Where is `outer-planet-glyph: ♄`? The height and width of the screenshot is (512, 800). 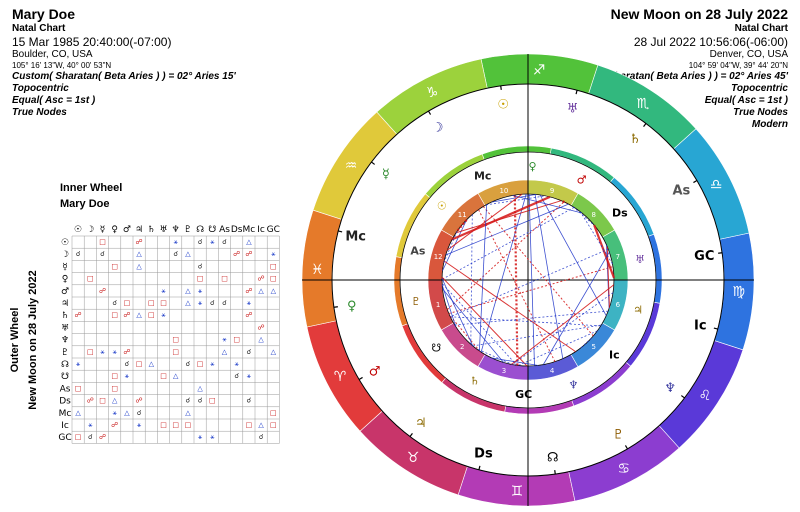 outer-planet-glyph: ♄ is located at coordinates (635, 139).